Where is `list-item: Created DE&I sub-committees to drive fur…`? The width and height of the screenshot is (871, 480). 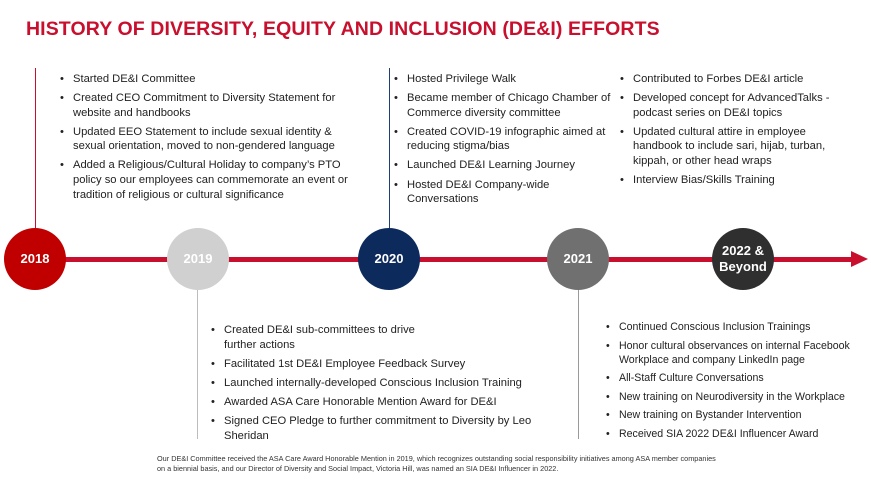 list-item: Created DE&I sub-committees to drive fur… is located at coordinates (317, 337).